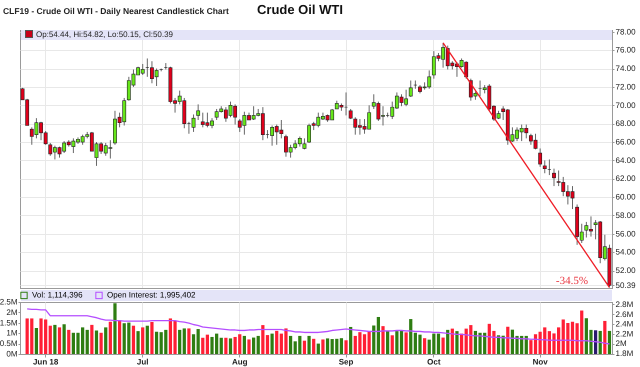 This screenshot has height=367, width=640. What do you see at coordinates (626, 142) in the screenshot?
I see `y-tick-label: 66.00` at bounding box center [626, 142].